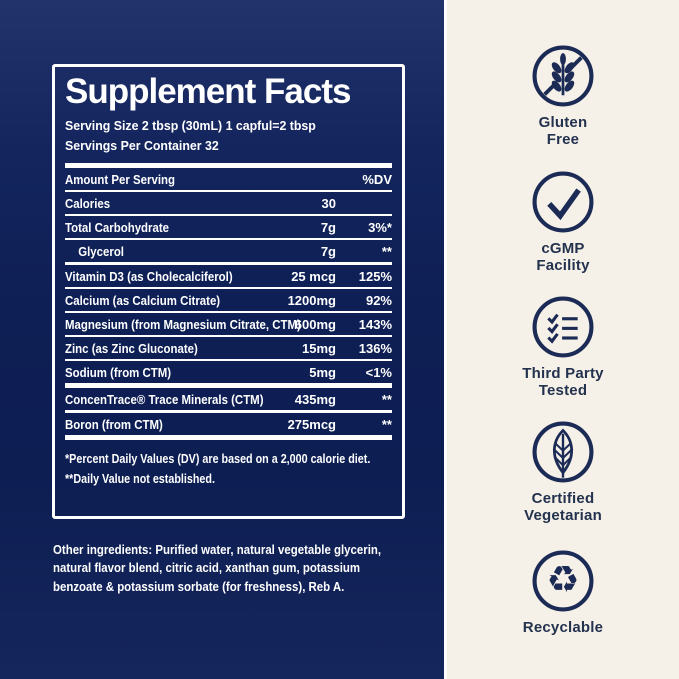 The width and height of the screenshot is (679, 679). Describe the element at coordinates (131, 349) in the screenshot. I see `nutrient-name: Zinc (as Zinc Gluconate)` at that location.